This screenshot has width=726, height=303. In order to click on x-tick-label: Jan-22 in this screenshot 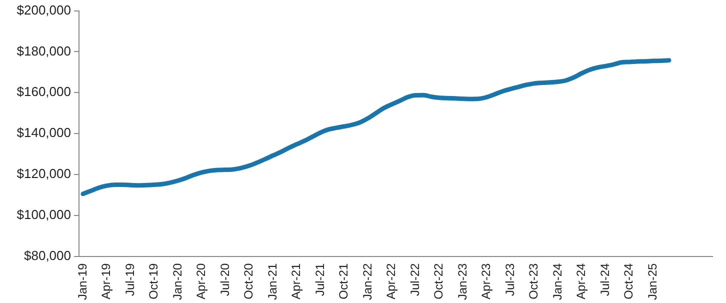, I will do `click(367, 281)`.